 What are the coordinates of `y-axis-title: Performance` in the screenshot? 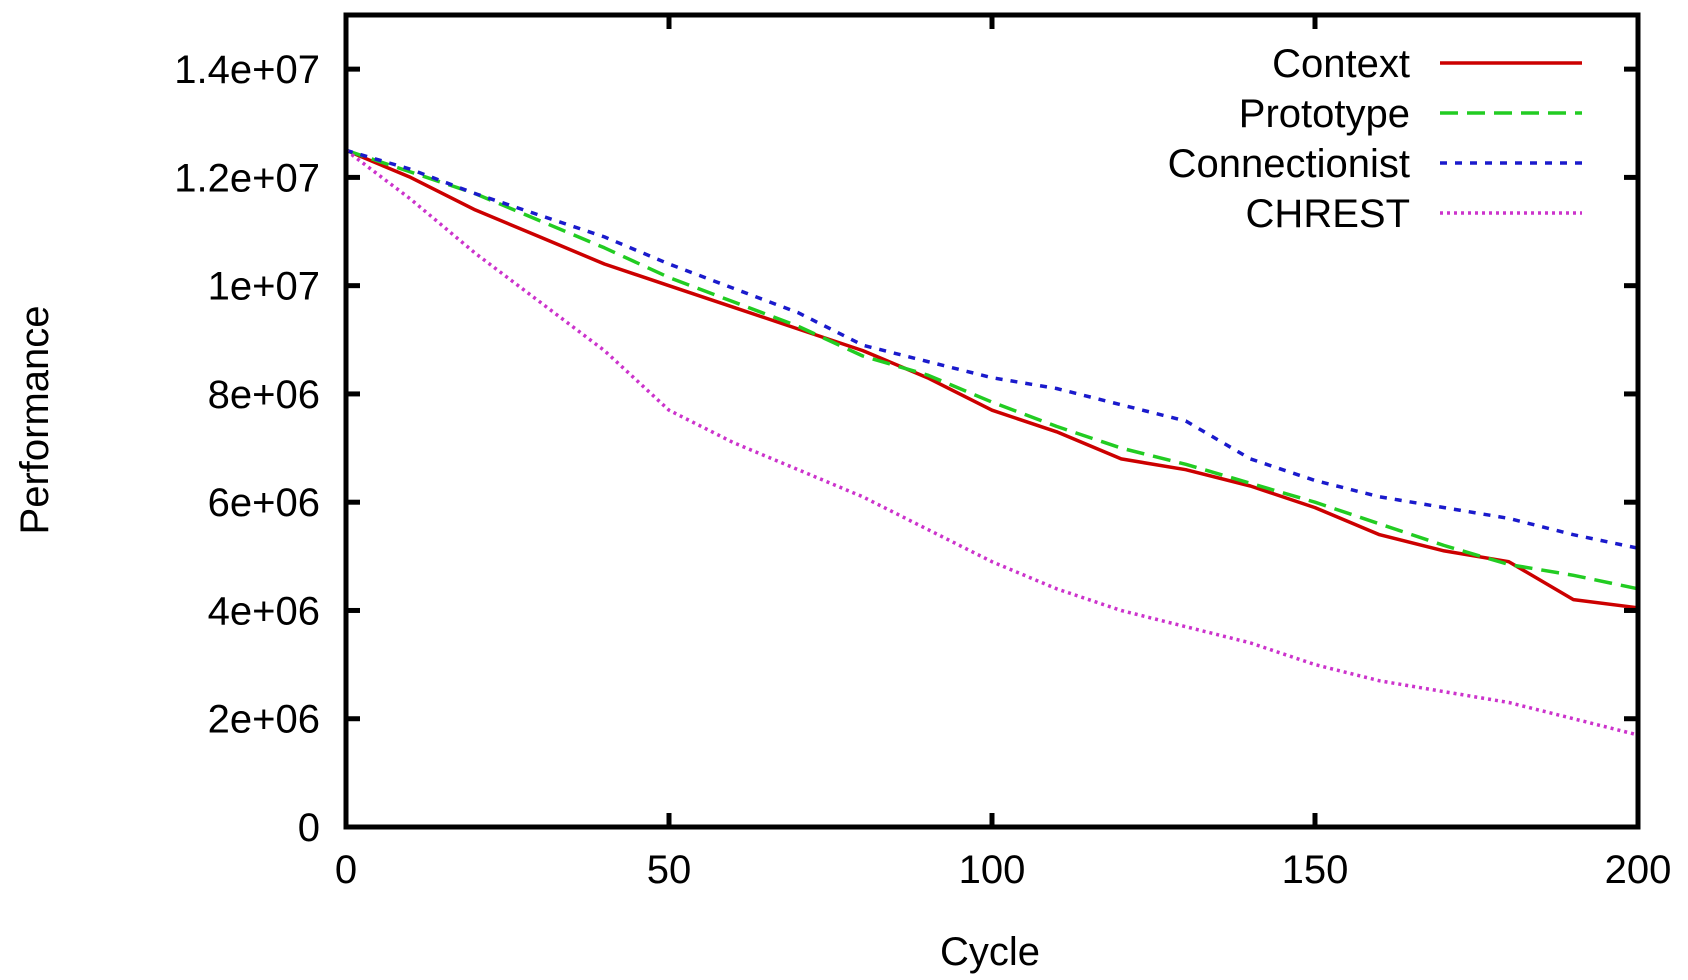 It's located at (35, 420).